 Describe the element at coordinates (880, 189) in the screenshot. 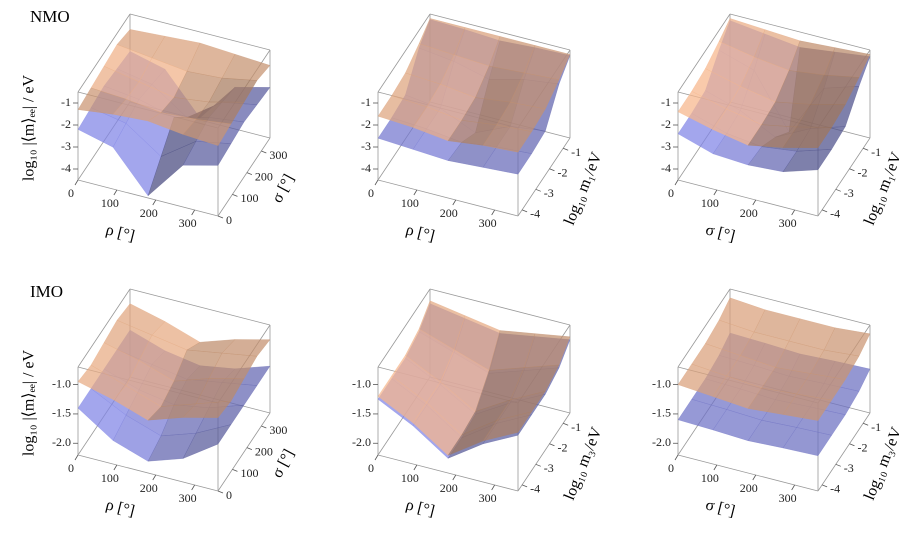

I see `y-axis-label: log₁₀ m₁/eV` at that location.